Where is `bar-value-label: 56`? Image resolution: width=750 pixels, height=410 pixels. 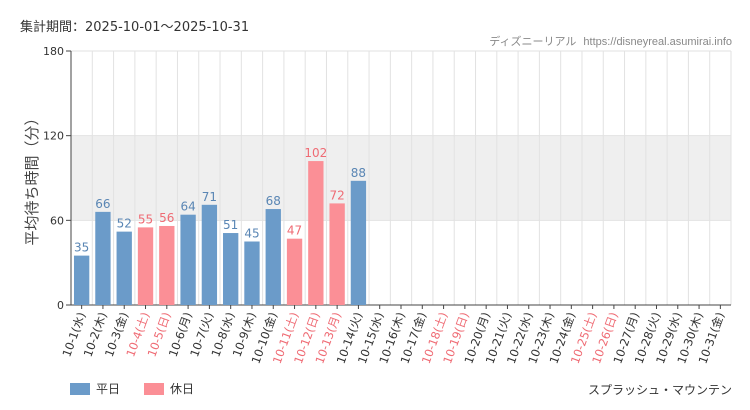
bar-value-label: 56 is located at coordinates (166, 218).